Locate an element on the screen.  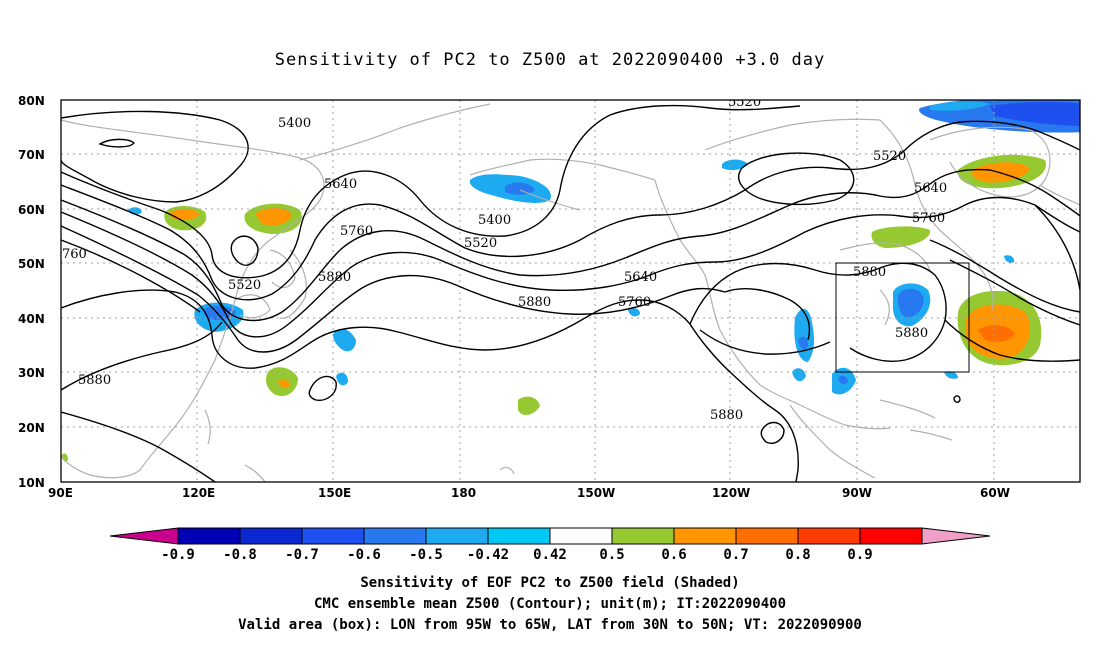
colorbar-tick-label: 0.42 is located at coordinates (550, 555).